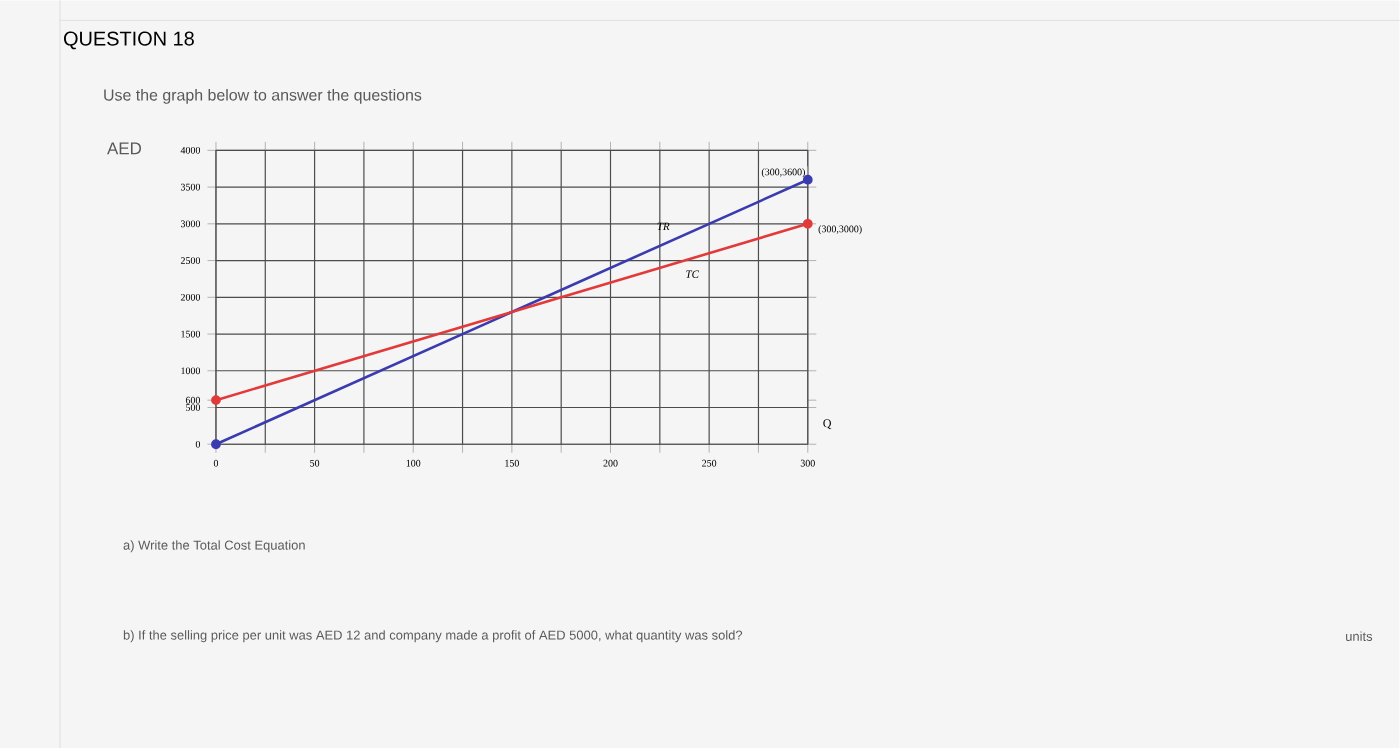 This screenshot has height=748, width=1400. I want to click on y-axis-title: AED, so click(124, 148).